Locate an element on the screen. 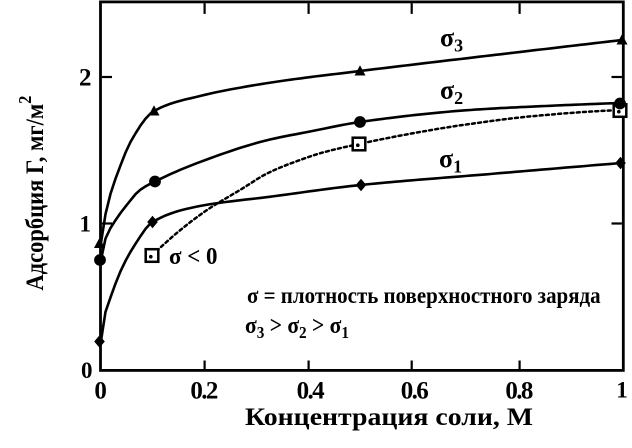 The height and width of the screenshot is (448, 632). svg-text: 0.6 is located at coordinates (415, 391).